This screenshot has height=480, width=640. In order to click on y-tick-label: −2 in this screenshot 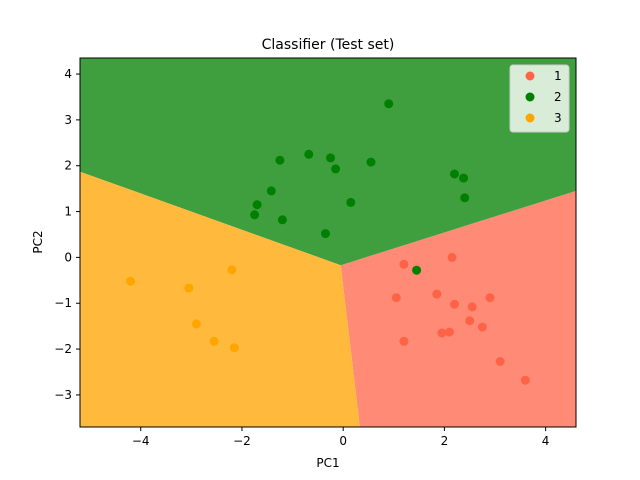, I will do `click(63, 349)`.